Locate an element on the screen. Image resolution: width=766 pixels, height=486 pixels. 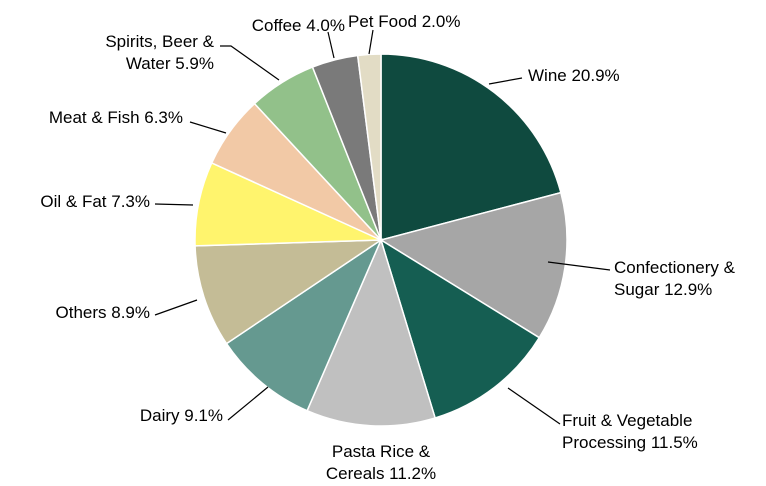
pie-slice-pet-food is located at coordinates (369, 147).